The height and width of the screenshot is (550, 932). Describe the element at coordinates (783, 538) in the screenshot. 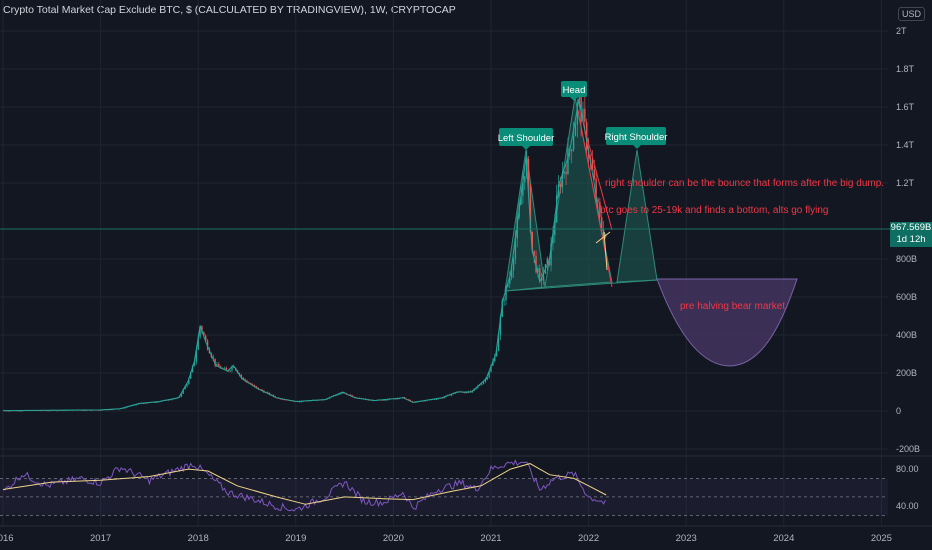

I see `time-tick-label: 2024` at that location.